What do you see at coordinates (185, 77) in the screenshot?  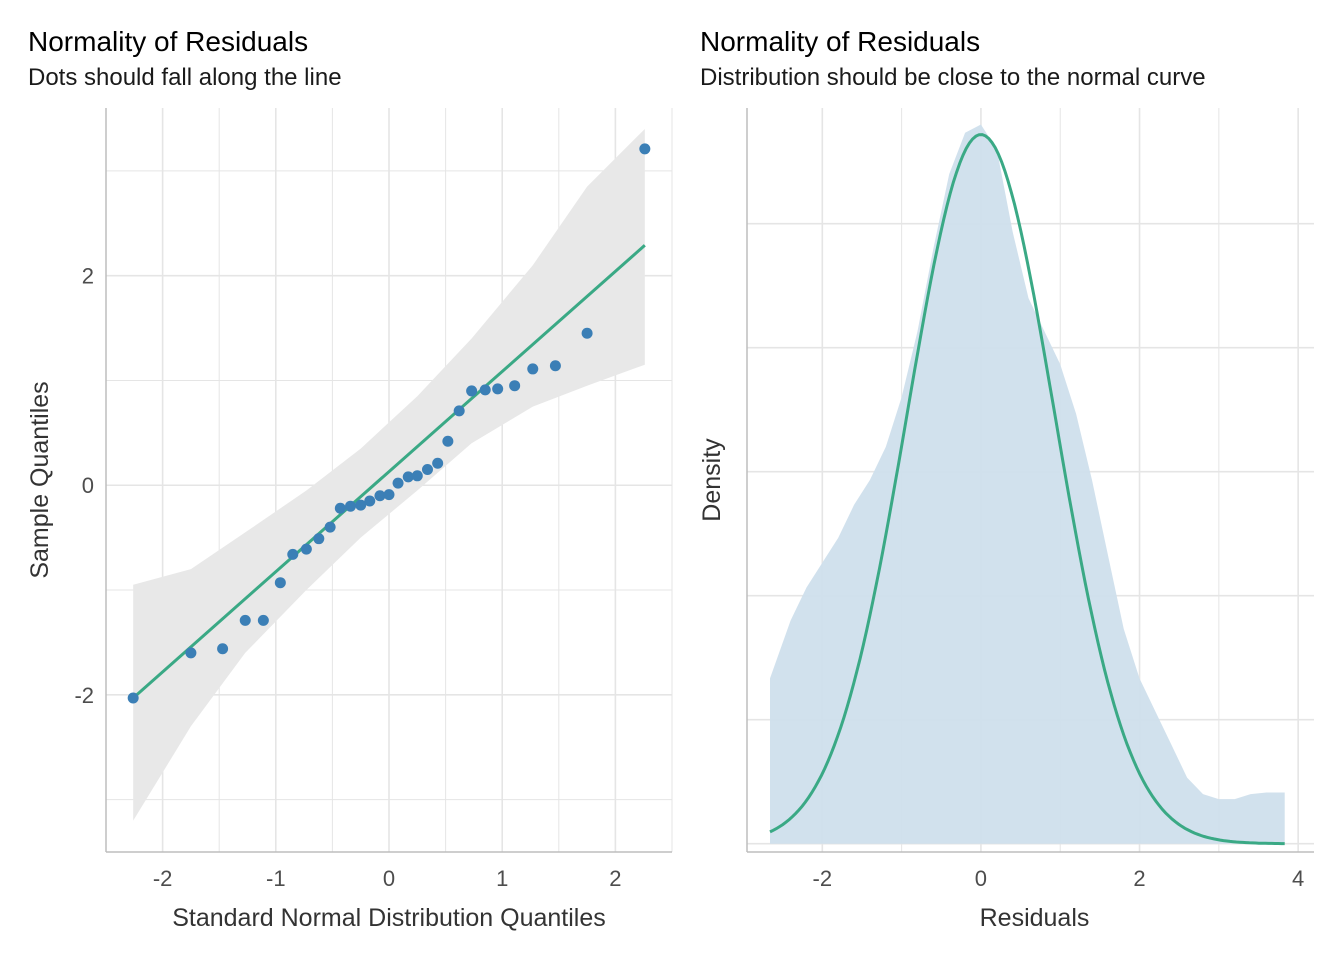 I see `left-panel-subtitle: Dots should fall along the line` at bounding box center [185, 77].